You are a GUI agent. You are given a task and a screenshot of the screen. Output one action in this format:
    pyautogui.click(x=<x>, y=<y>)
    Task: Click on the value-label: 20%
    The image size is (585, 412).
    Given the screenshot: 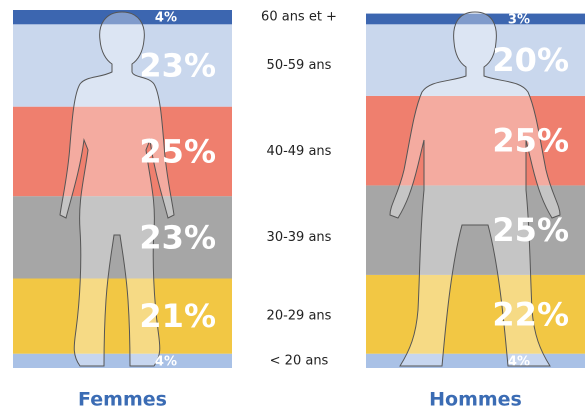 What is the action you would take?
    pyautogui.click(x=530, y=60)
    